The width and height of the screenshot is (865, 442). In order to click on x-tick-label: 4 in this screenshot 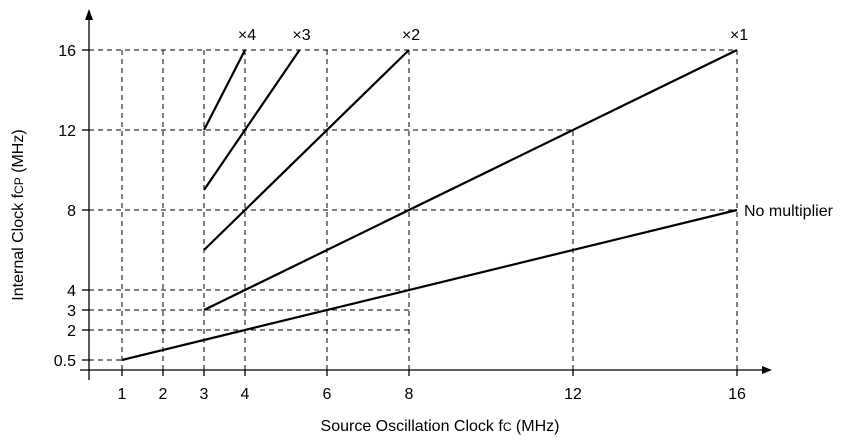, I will do `click(245, 394)`.